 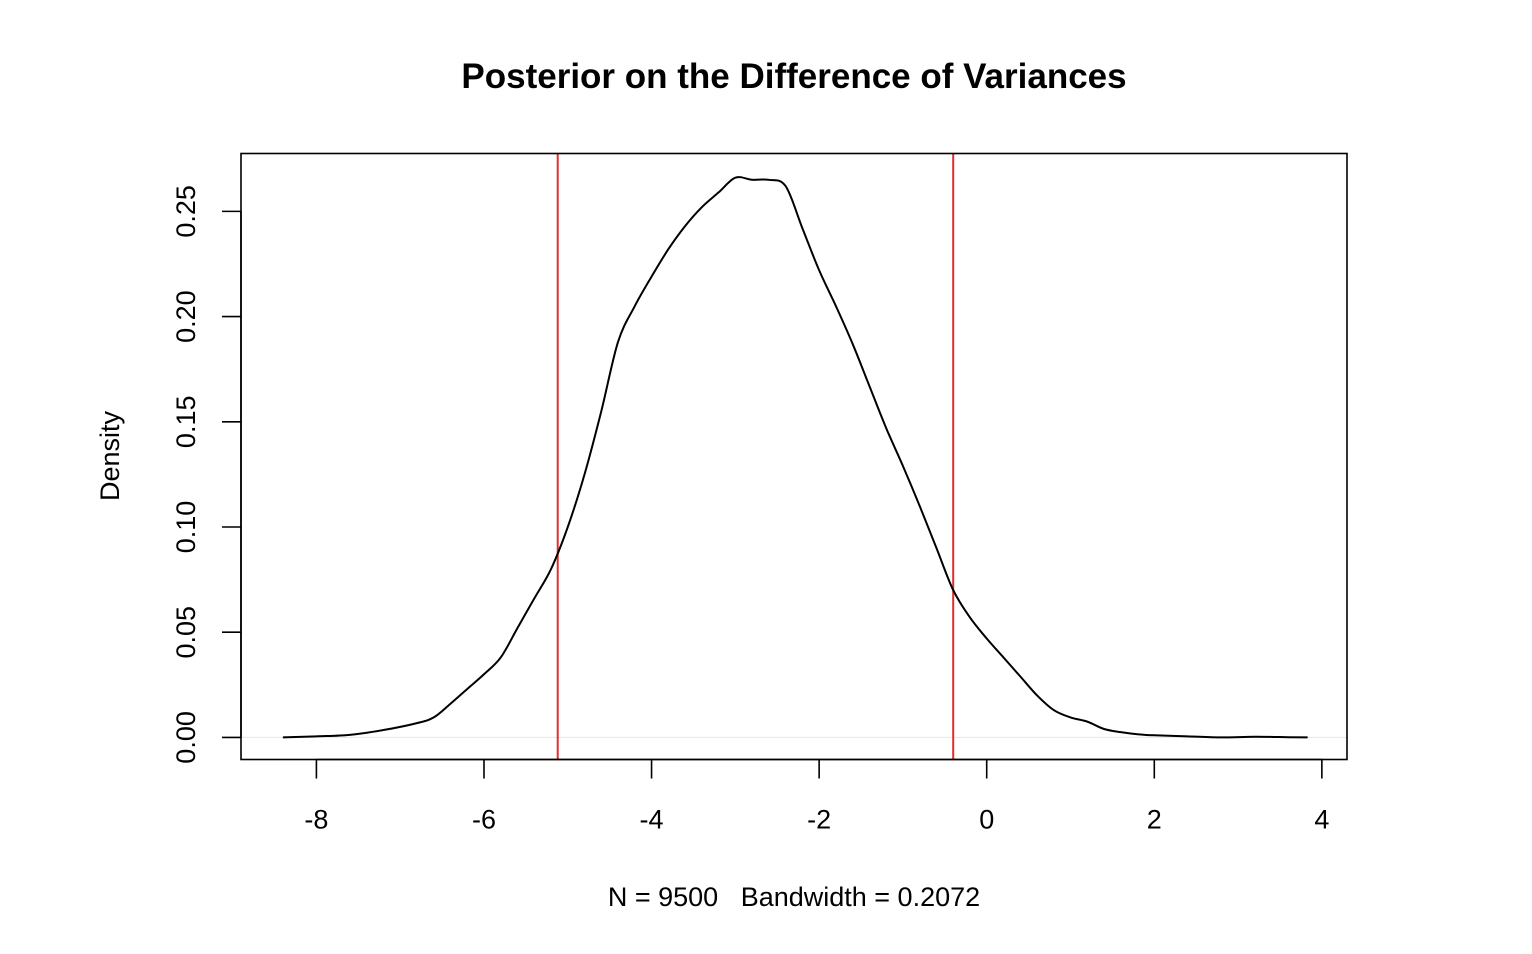 What do you see at coordinates (186, 316) in the screenshot?
I see `y-tick-label: 0.20` at bounding box center [186, 316].